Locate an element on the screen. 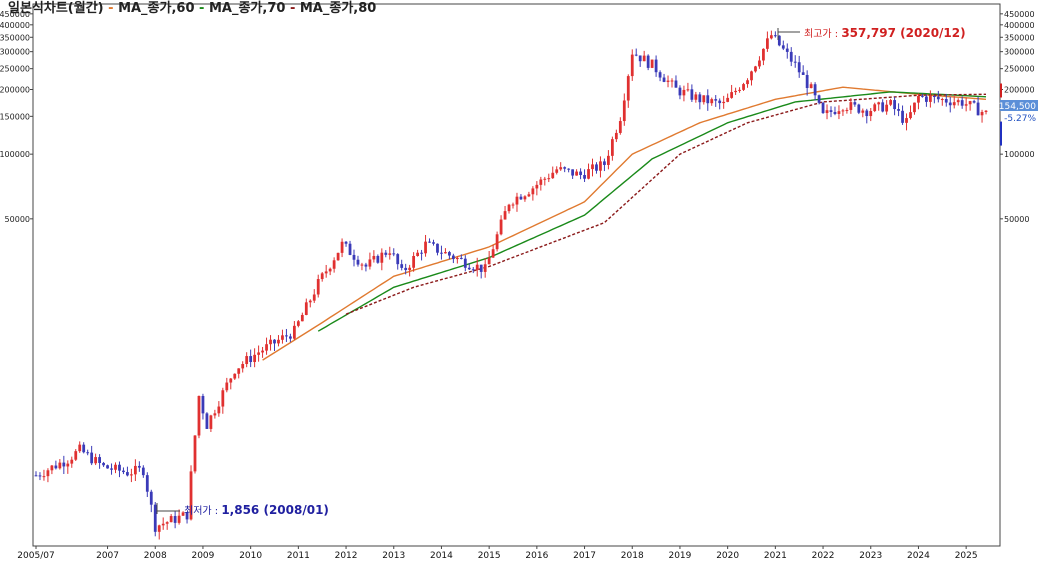 This screenshot has height=563, width=1040. legend-ma60: MA_종가,60 is located at coordinates (156, 8).